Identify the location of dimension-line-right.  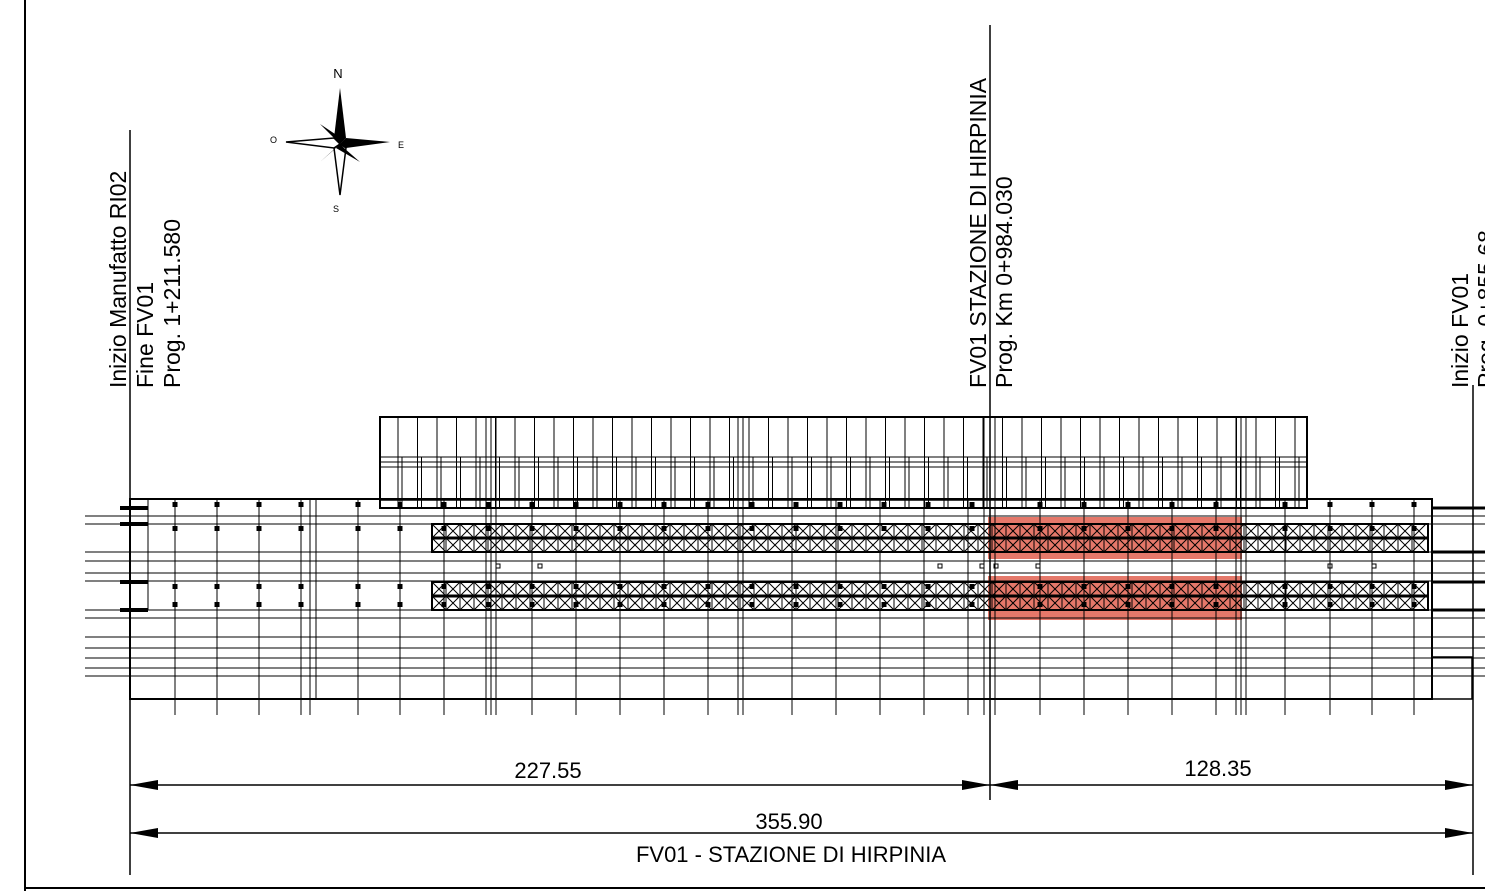
(1231, 785).